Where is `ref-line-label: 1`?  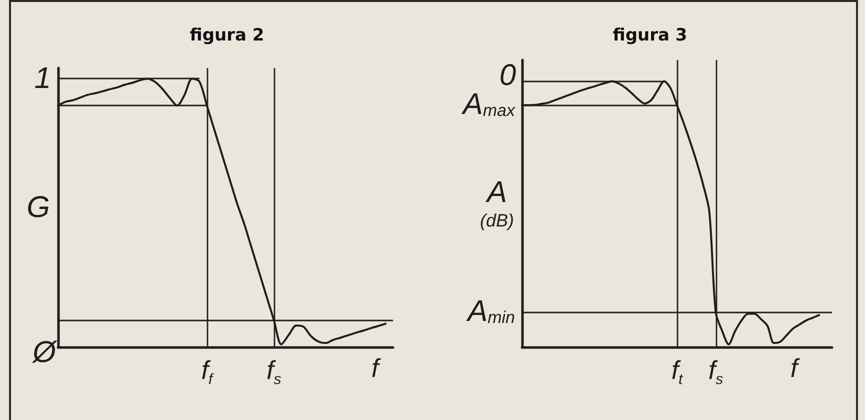
ref-line-label: 1 is located at coordinates (42, 78).